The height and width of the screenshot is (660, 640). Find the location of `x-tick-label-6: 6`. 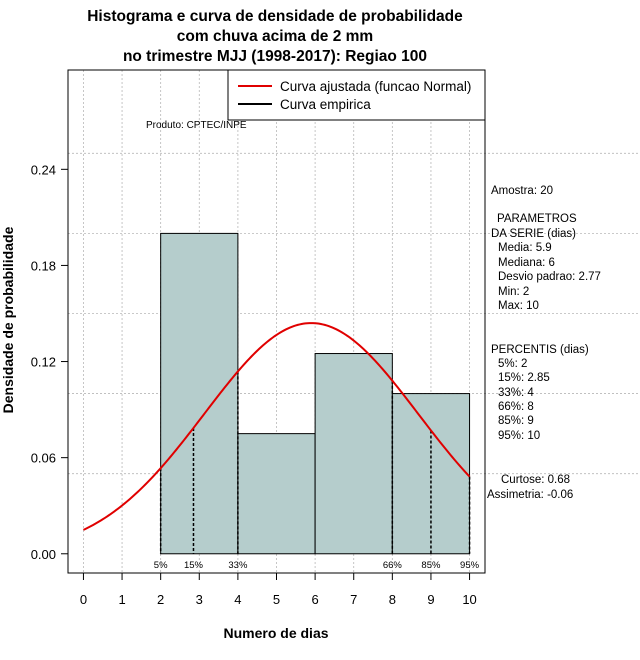

x-tick-label-6: 6 is located at coordinates (314, 599).